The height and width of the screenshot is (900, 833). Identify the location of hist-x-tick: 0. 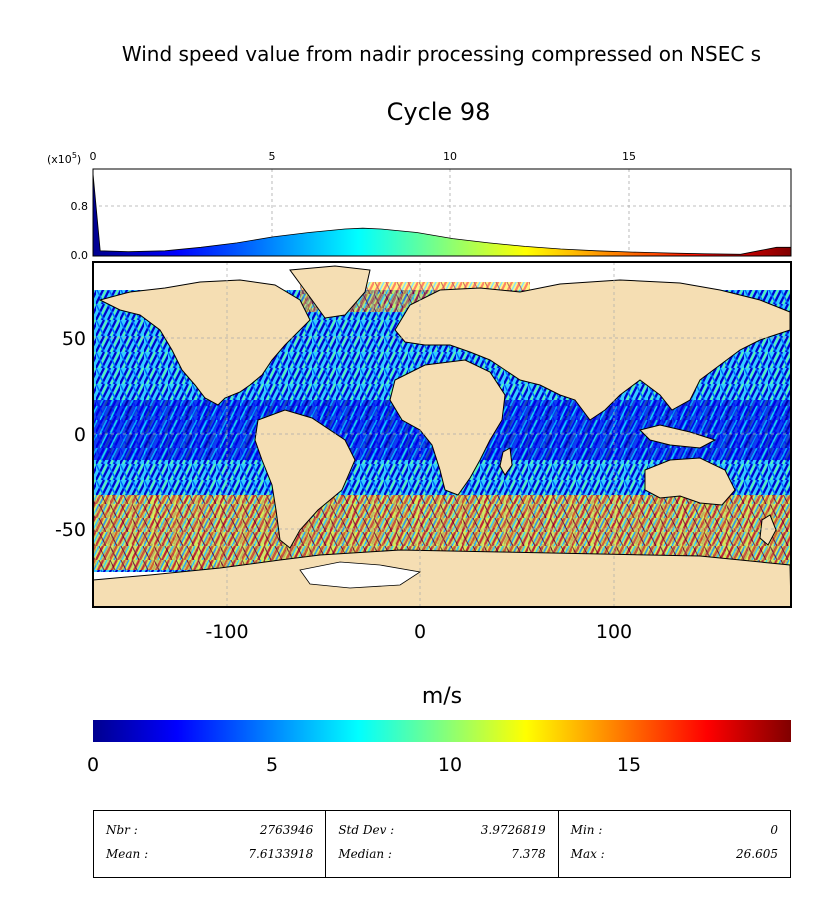
(93, 156).